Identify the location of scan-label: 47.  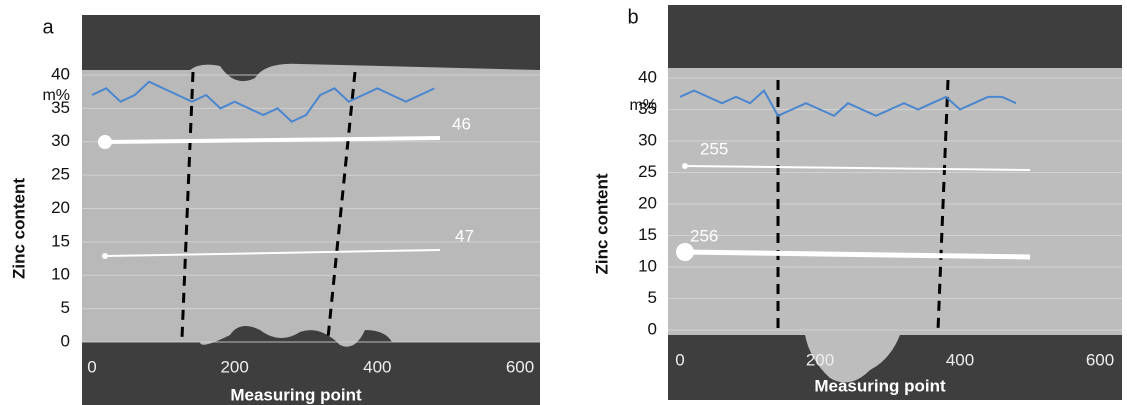
(464, 235).